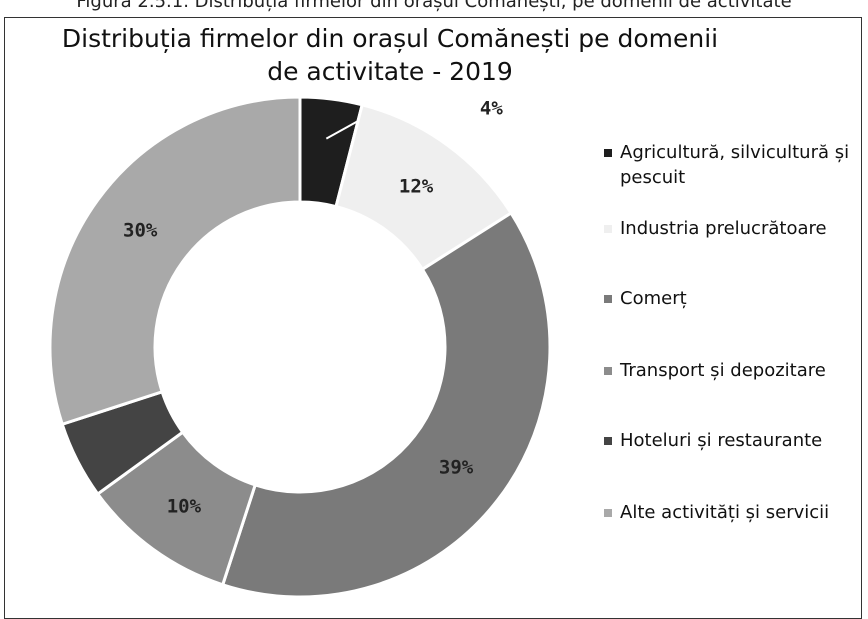 Image resolution: width=868 pixels, height=619 pixels. I want to click on legend-item: Industria prelucrătoare, so click(736, 228).